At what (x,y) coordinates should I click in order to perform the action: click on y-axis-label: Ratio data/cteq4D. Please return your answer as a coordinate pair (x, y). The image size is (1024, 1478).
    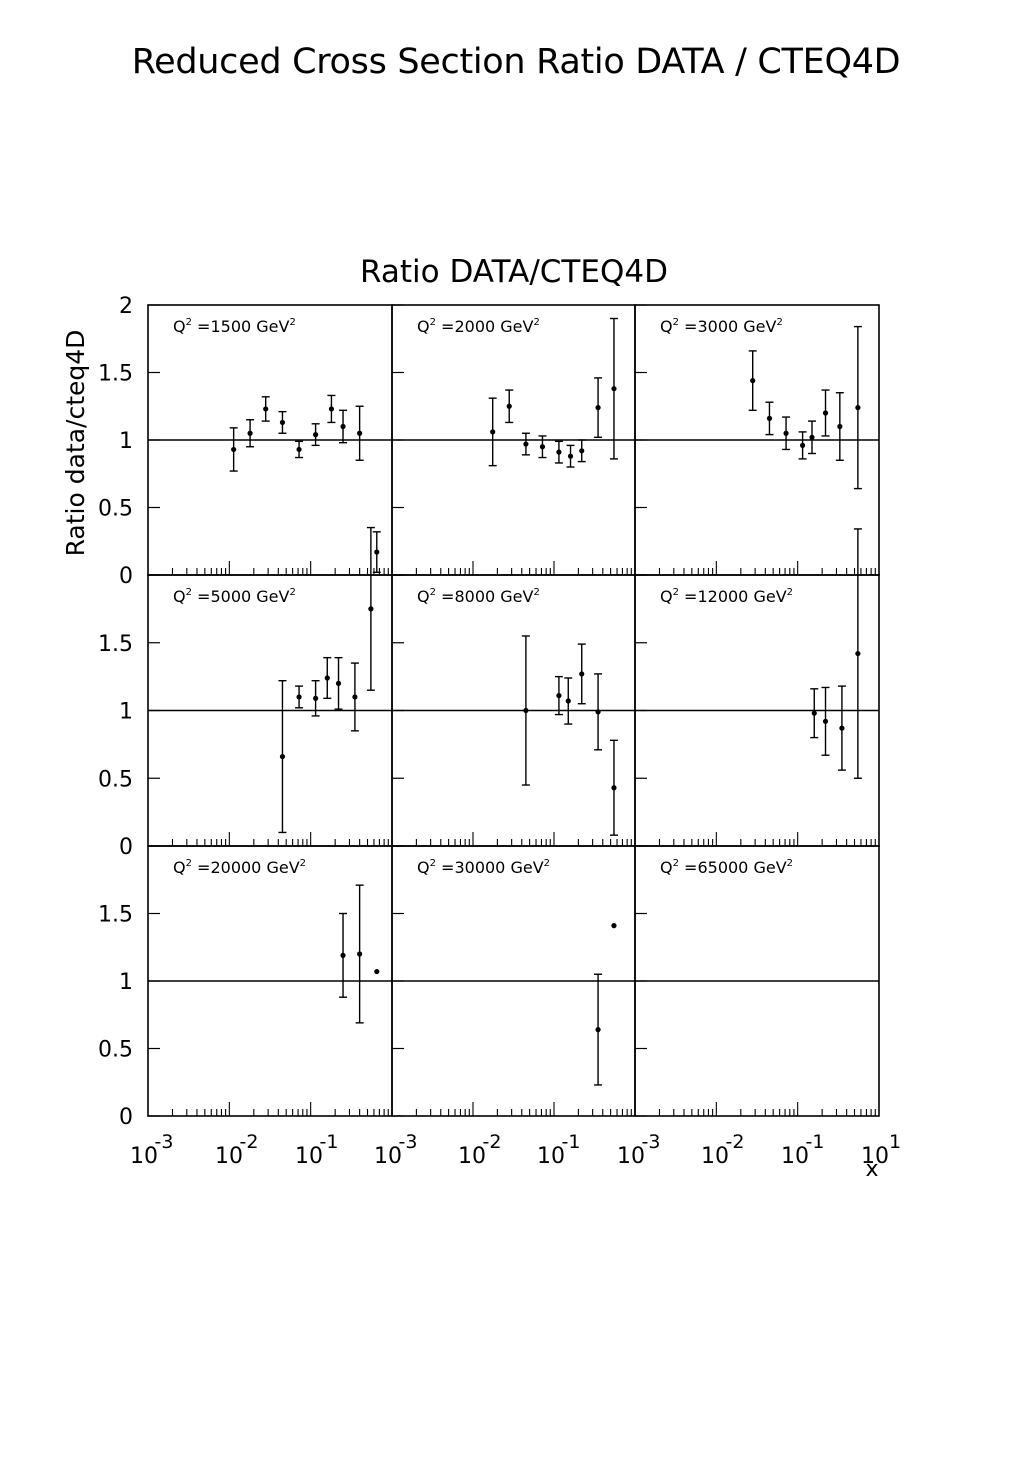
    Looking at the image, I should click on (75, 443).